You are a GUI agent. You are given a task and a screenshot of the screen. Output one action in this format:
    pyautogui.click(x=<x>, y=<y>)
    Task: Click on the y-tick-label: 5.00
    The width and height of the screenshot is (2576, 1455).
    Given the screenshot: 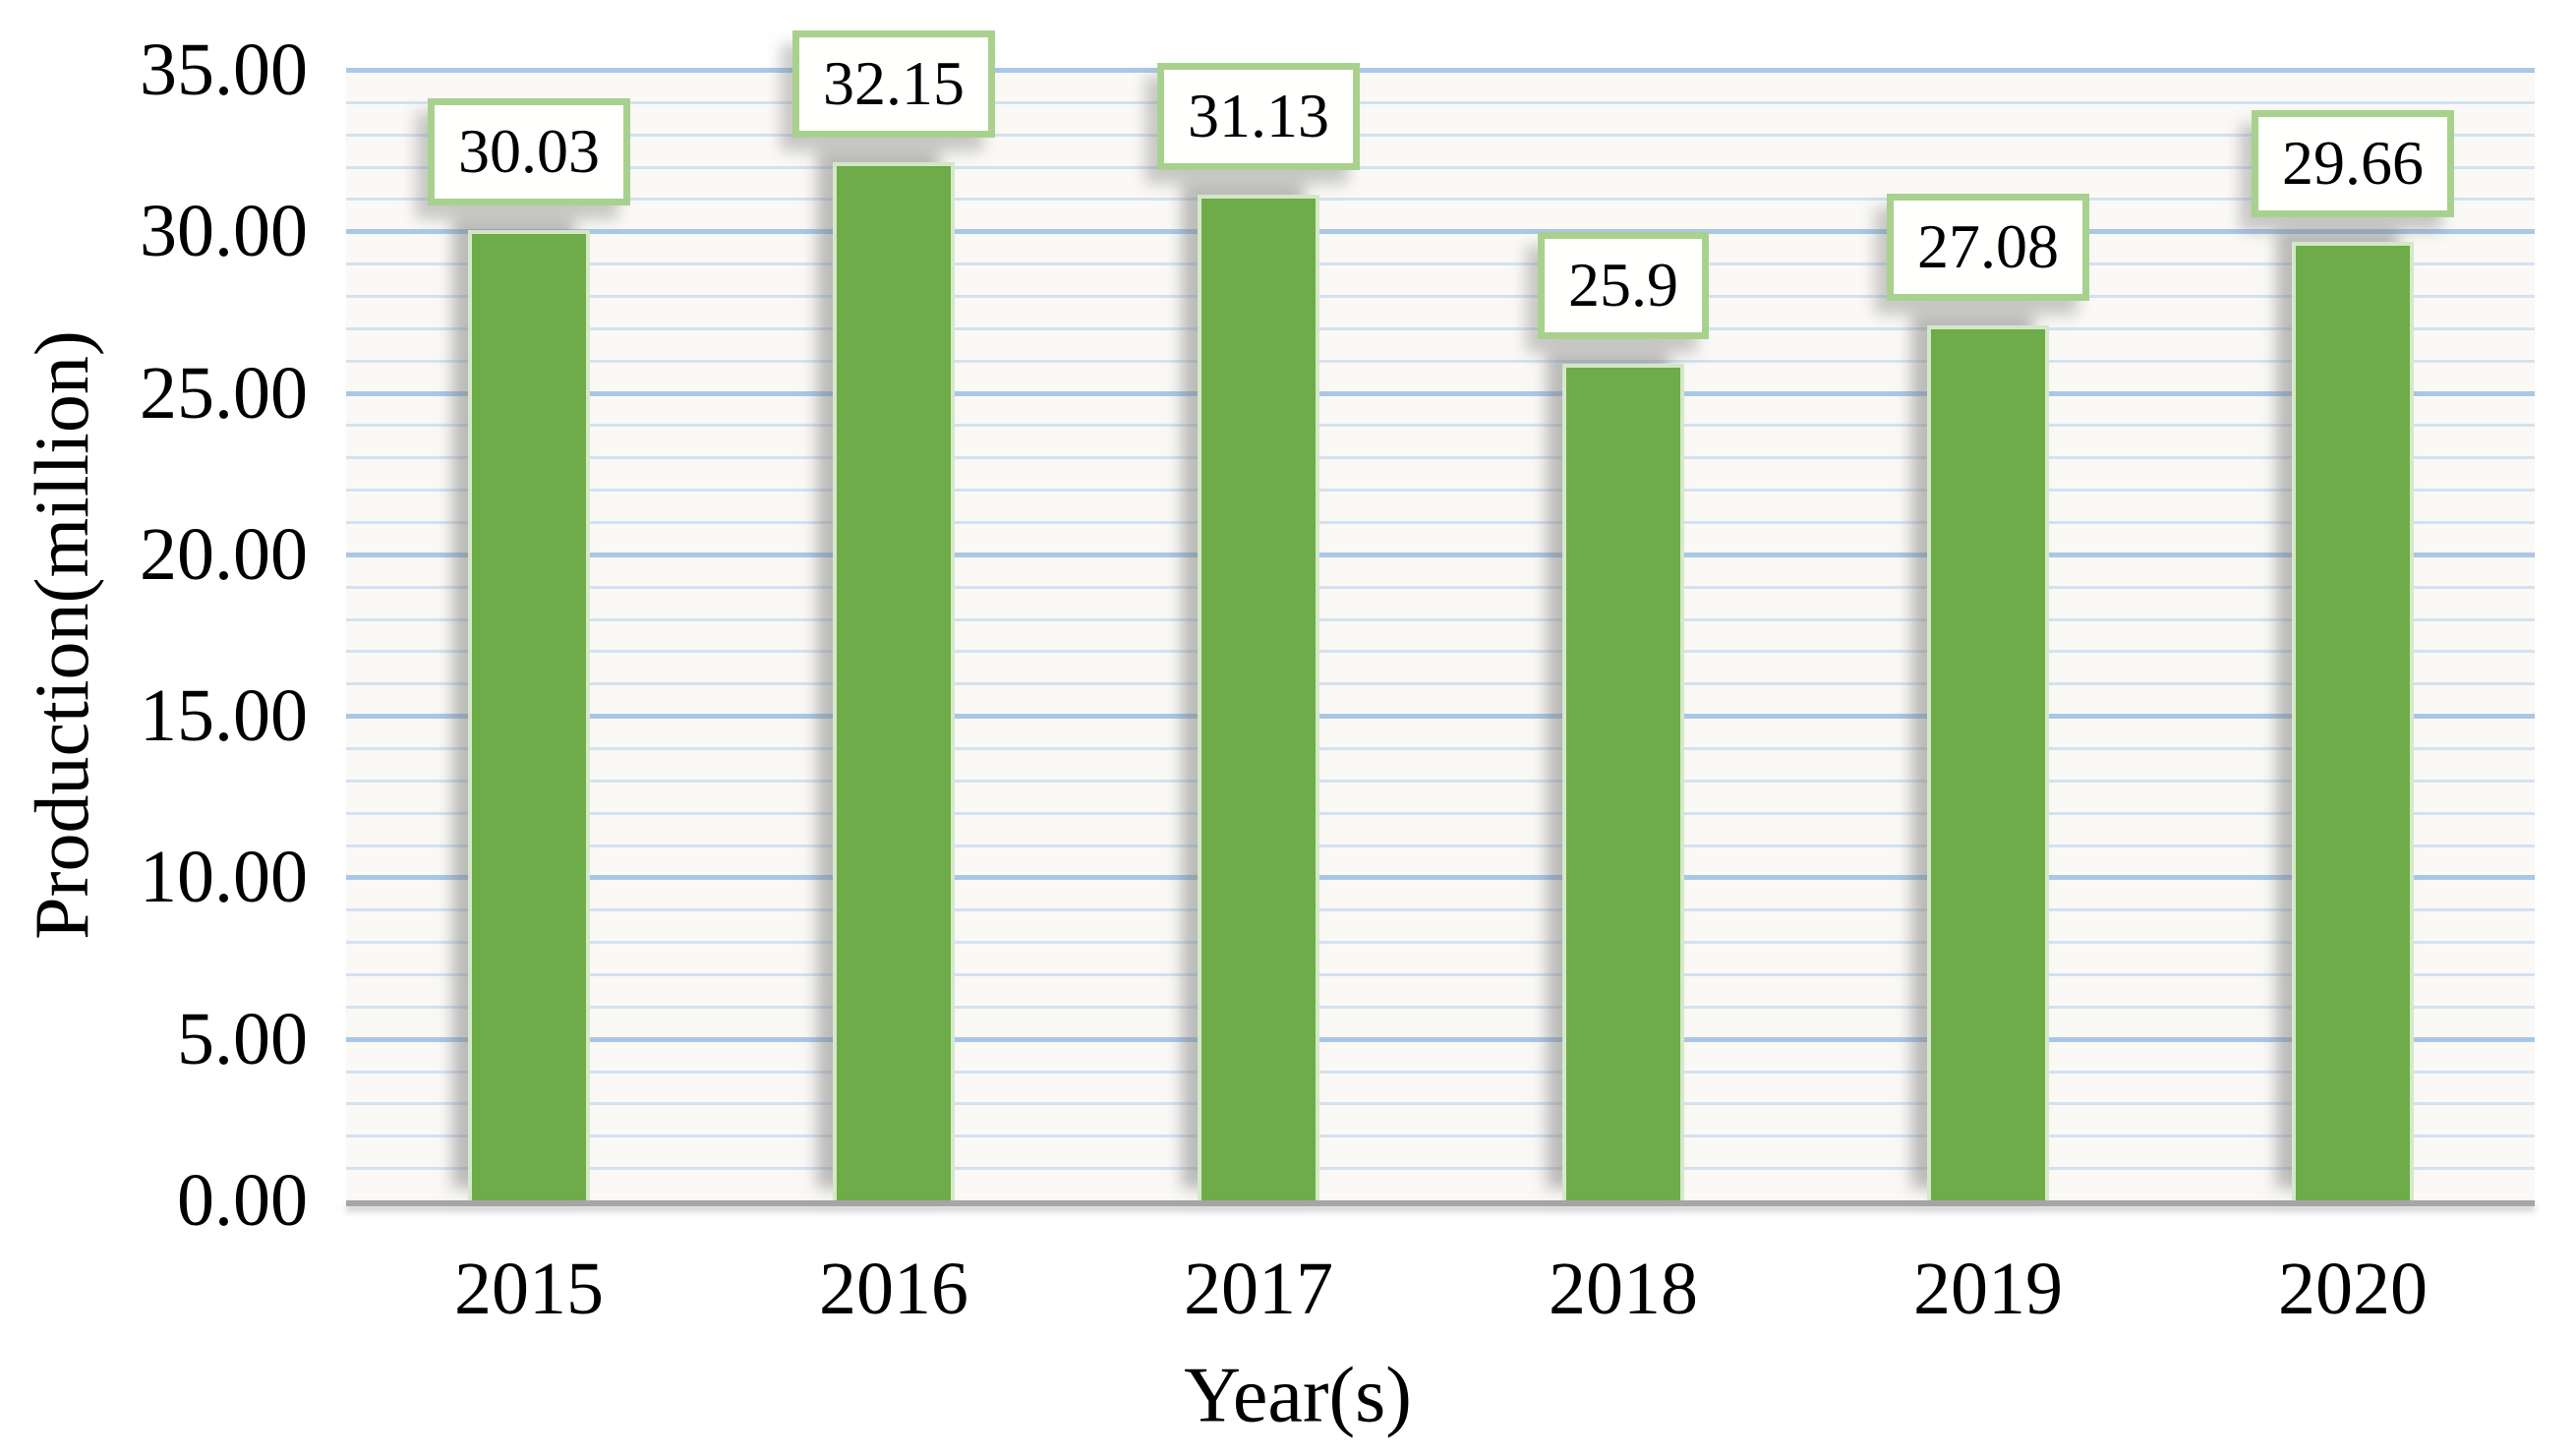 What is the action you would take?
    pyautogui.click(x=242, y=1039)
    